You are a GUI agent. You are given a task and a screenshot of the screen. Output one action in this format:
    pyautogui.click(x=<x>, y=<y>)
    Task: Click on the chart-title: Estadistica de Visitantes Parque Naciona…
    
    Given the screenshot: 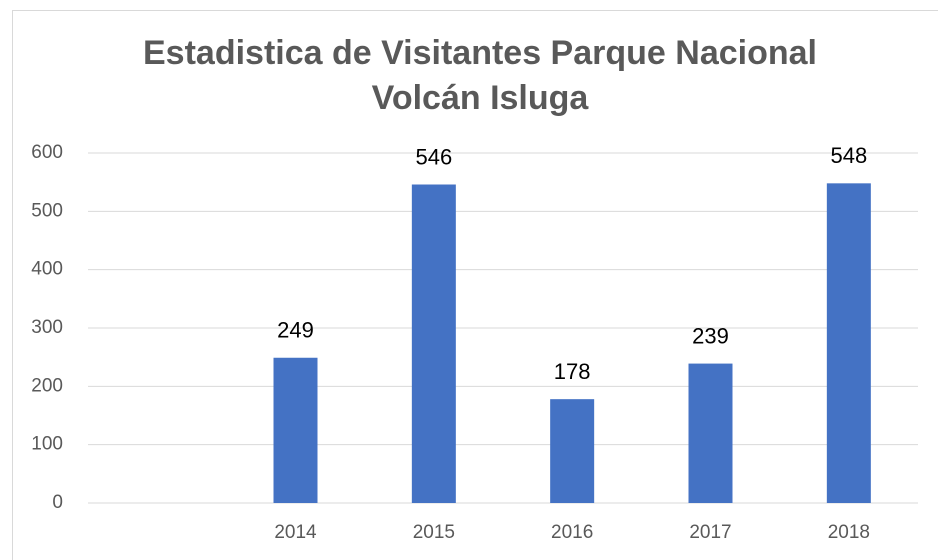 What is the action you would take?
    pyautogui.click(x=480, y=53)
    